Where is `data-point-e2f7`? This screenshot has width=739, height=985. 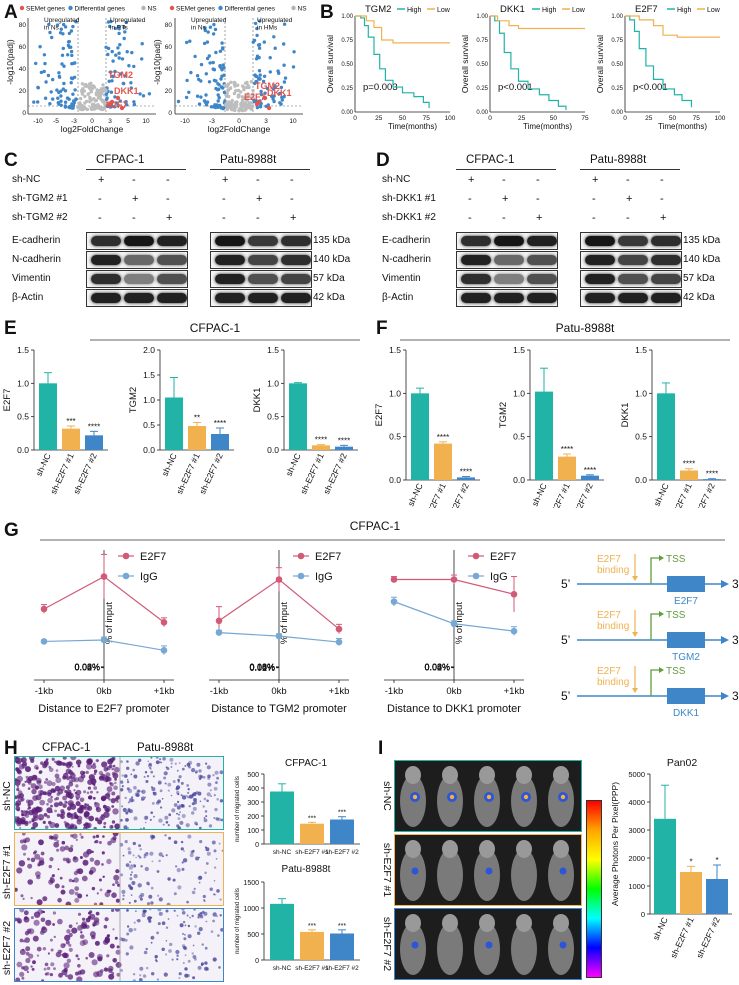 data-point-e2f7 is located at coordinates (44, 609).